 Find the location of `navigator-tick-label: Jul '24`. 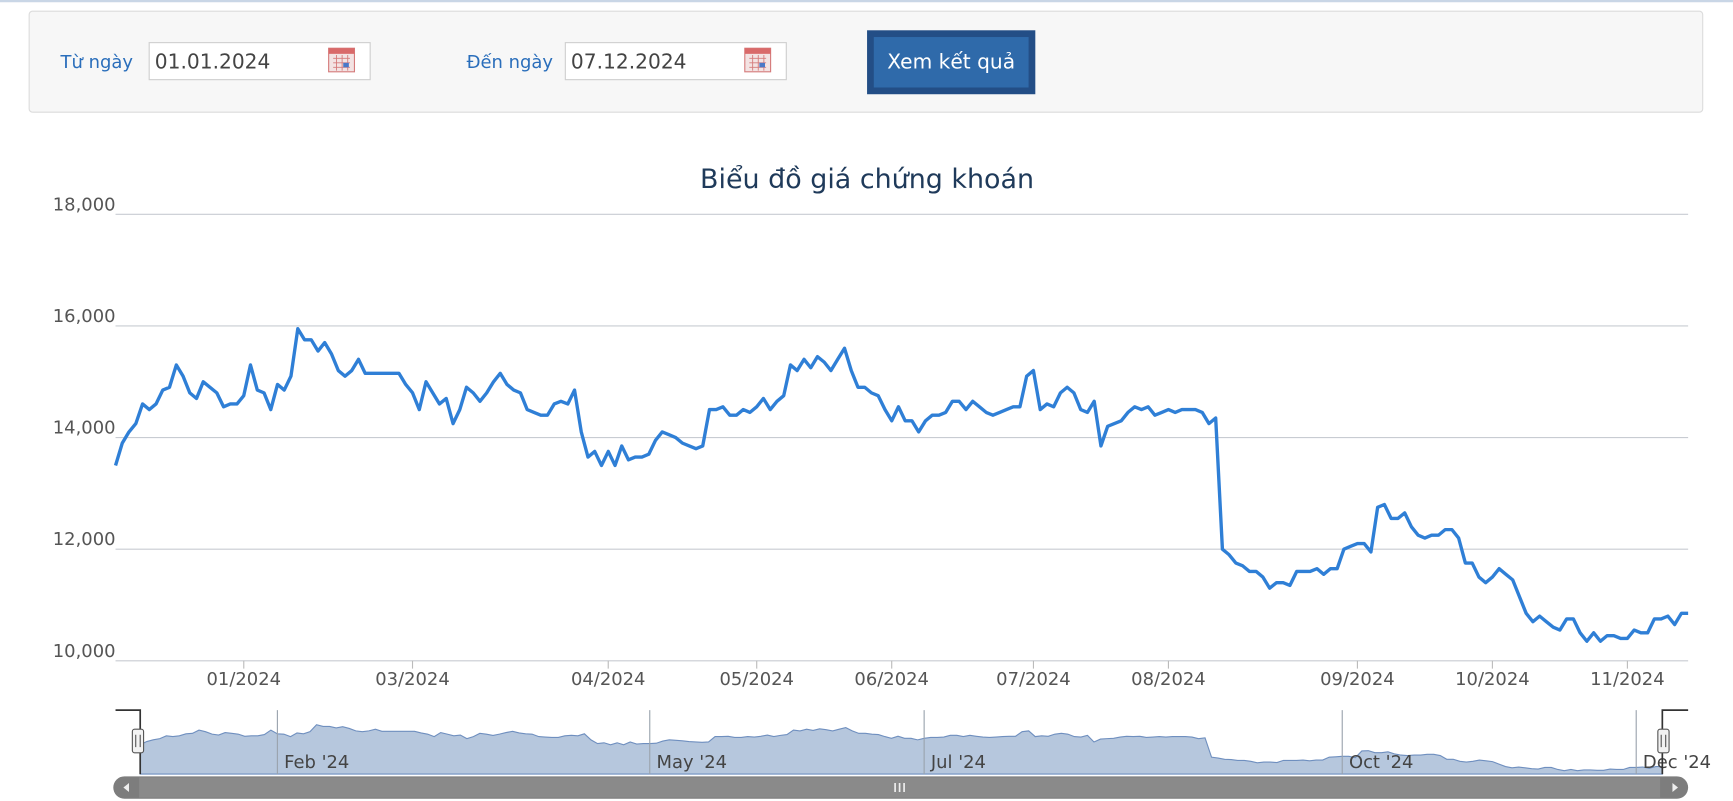

navigator-tick-label: Jul '24 is located at coordinates (958, 762).